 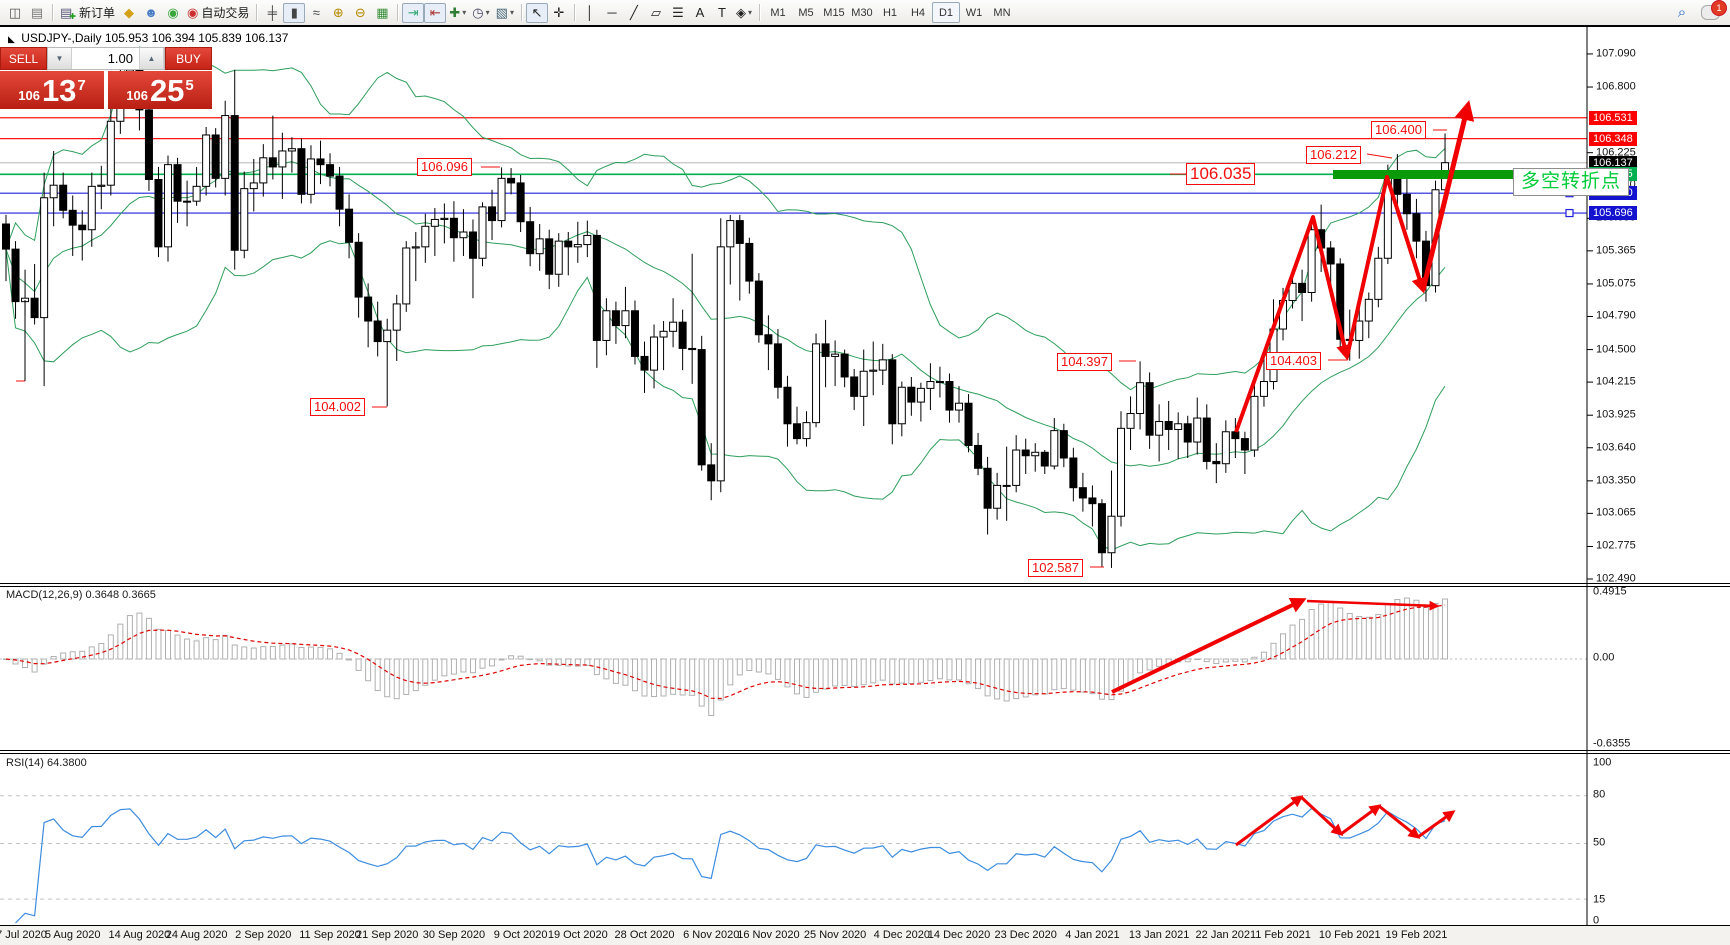 I want to click on shapes-icon: ◈, so click(x=740, y=12).